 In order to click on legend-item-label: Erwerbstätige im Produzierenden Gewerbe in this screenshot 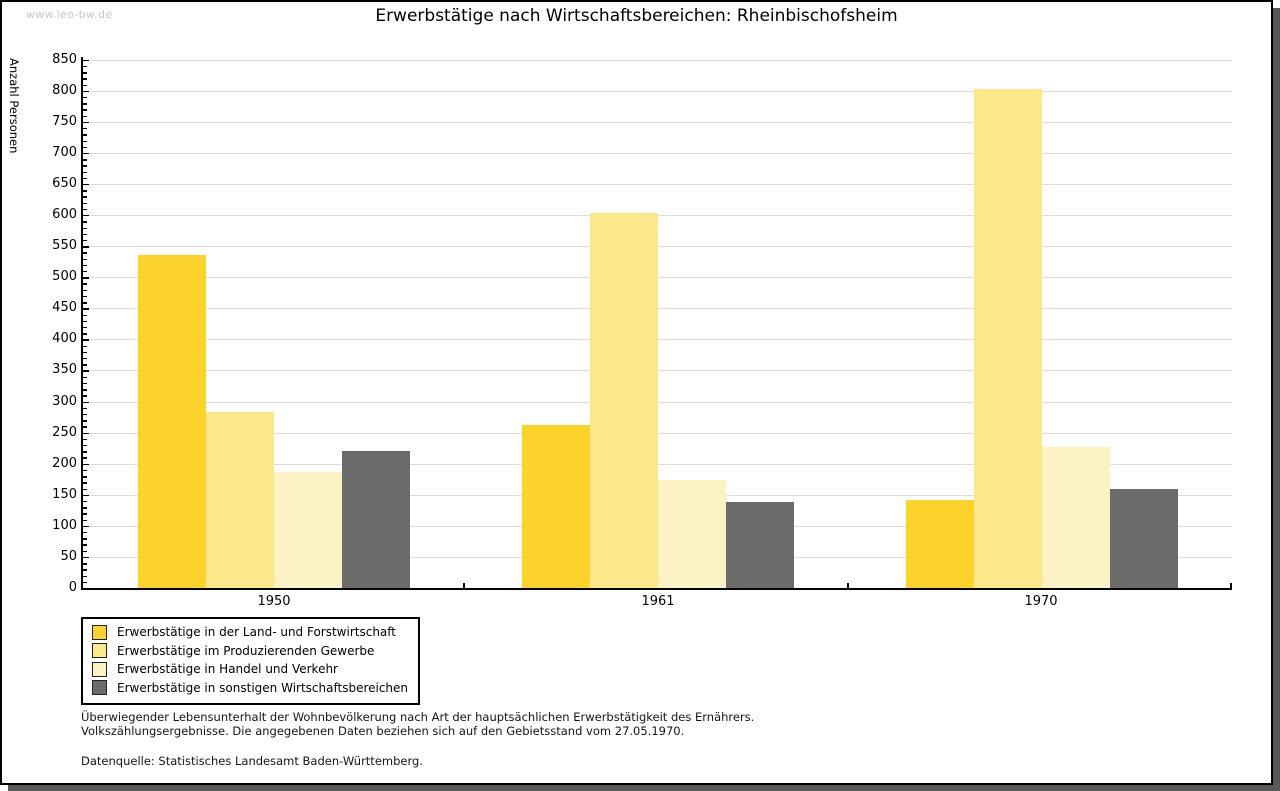, I will do `click(246, 650)`.